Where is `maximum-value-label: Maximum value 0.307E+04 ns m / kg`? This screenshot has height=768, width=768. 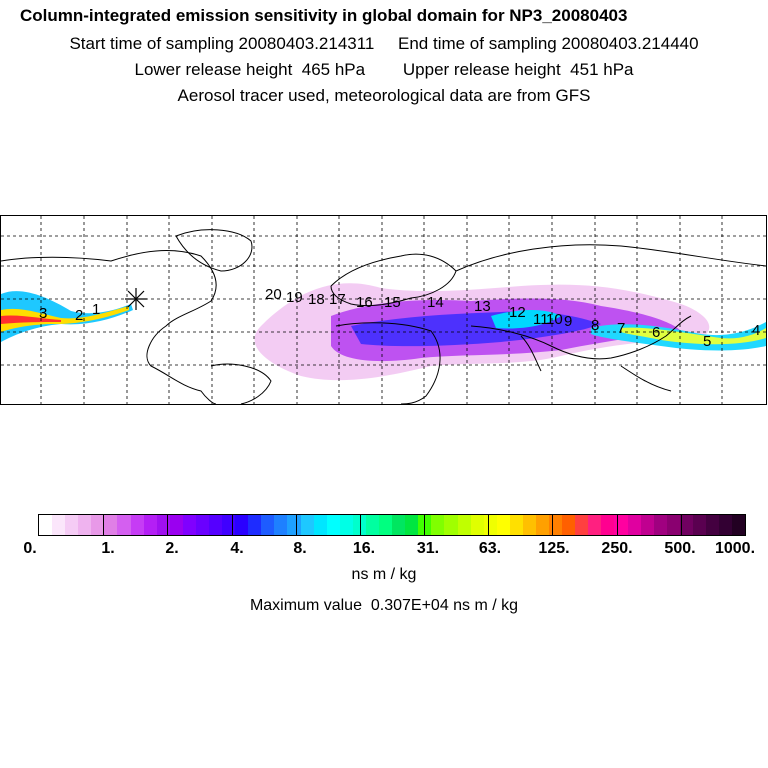
maximum-value-label: Maximum value 0.307E+04 ns m / kg is located at coordinates (384, 605).